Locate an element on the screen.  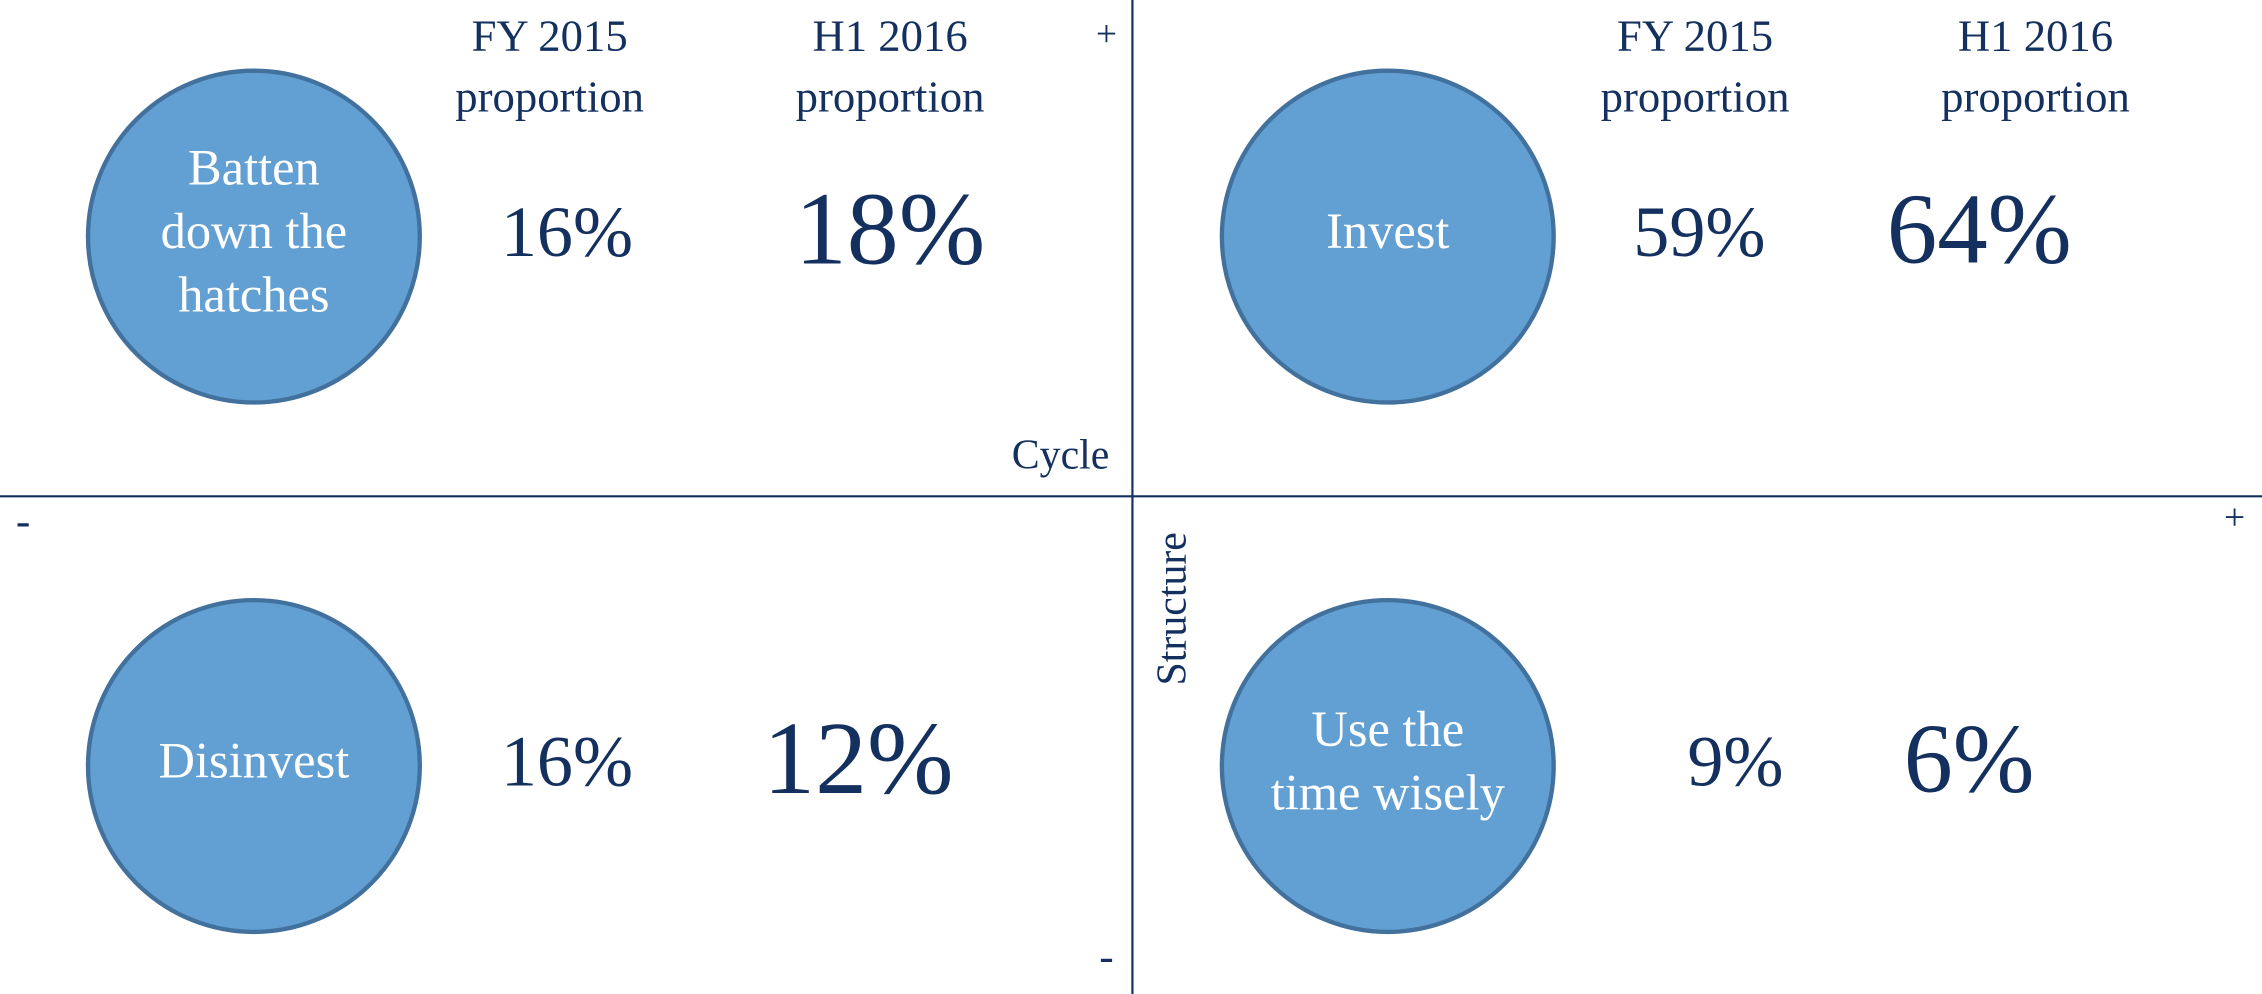
circle-label: down the is located at coordinates (254, 231).